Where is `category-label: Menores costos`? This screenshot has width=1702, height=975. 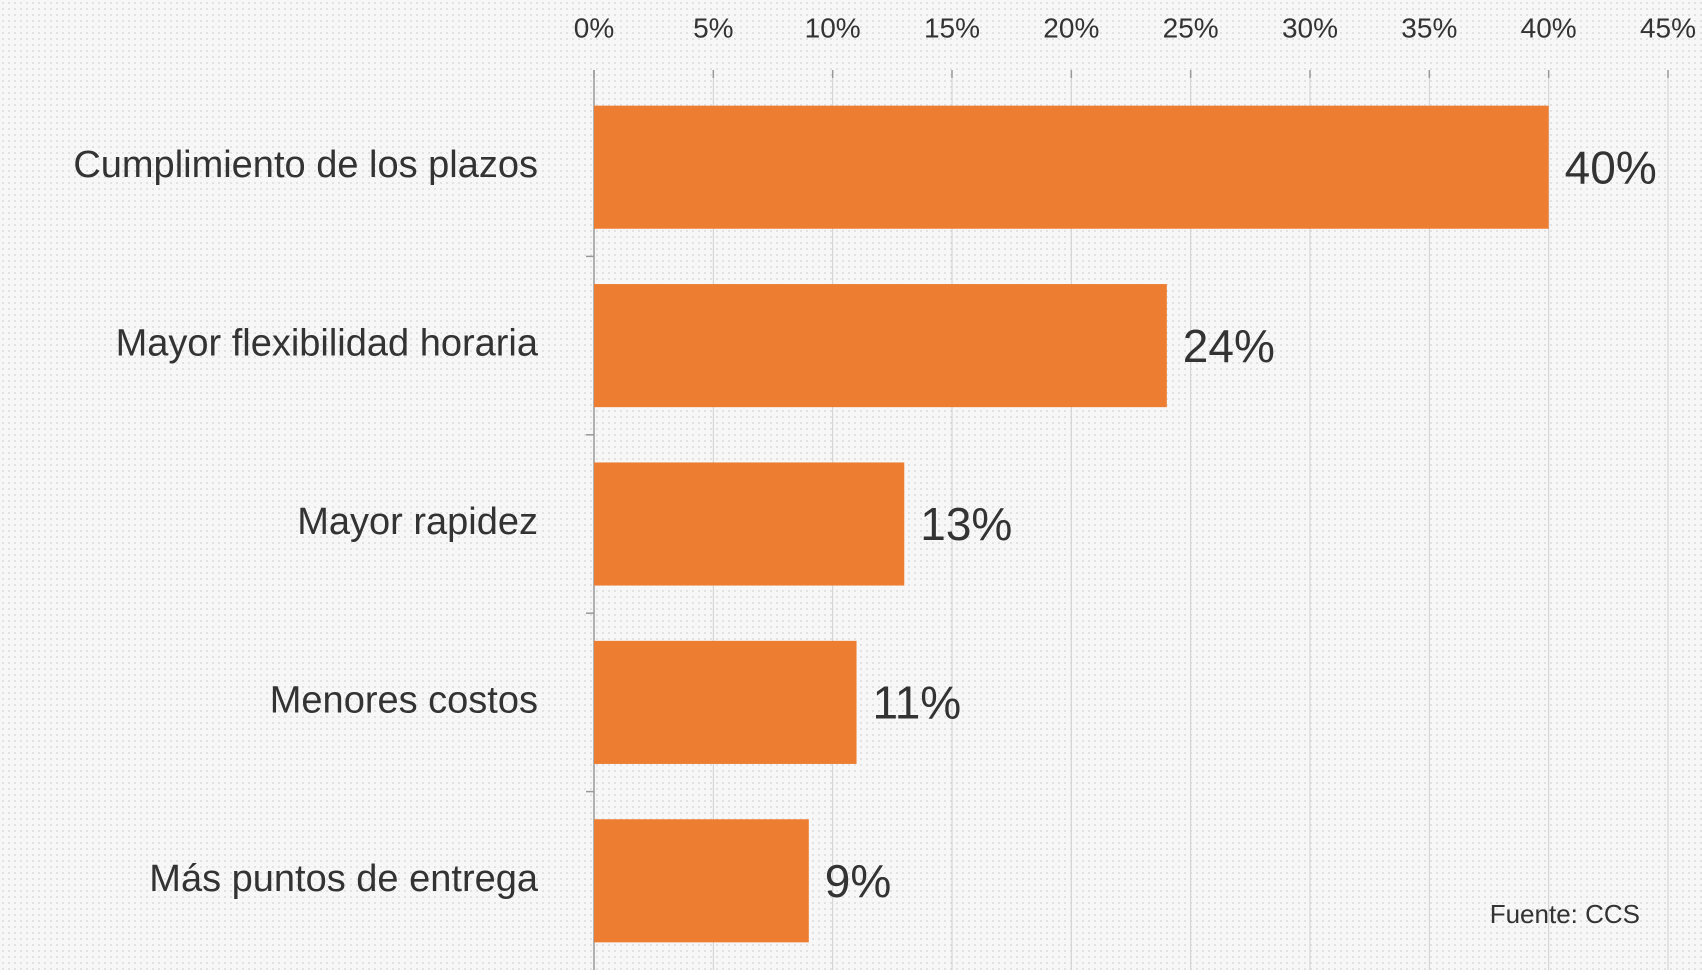
category-label: Menores costos is located at coordinates (404, 700).